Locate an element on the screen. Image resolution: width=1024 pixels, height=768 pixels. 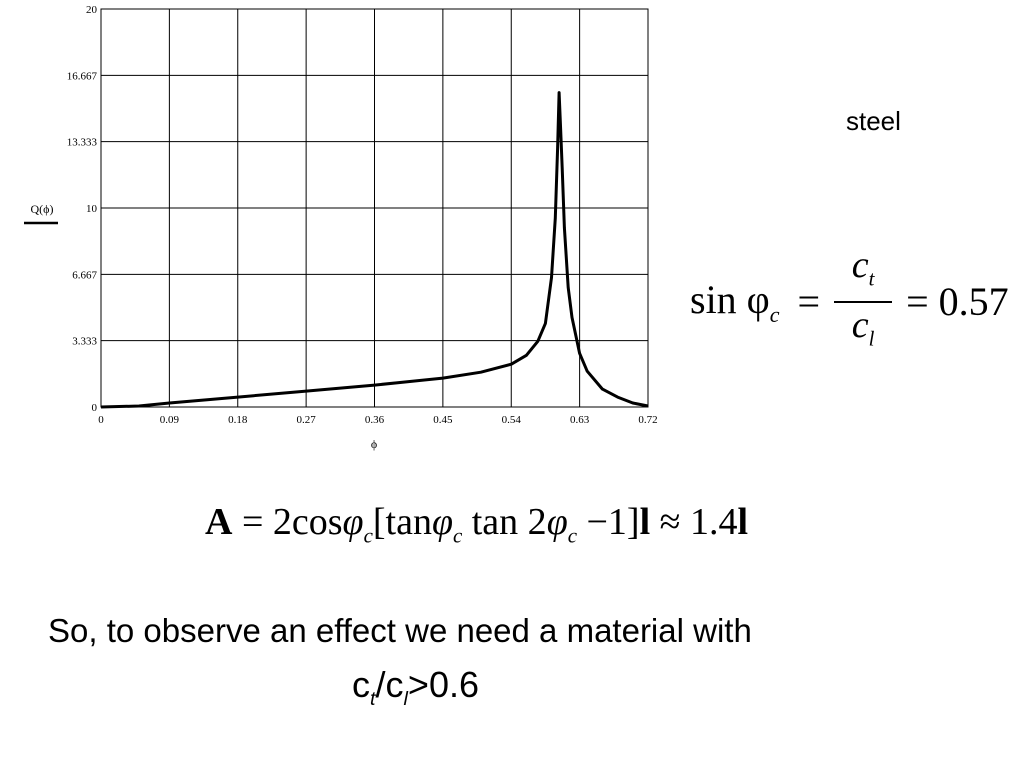
y-tick-label: 3.333 is located at coordinates (84, 342).